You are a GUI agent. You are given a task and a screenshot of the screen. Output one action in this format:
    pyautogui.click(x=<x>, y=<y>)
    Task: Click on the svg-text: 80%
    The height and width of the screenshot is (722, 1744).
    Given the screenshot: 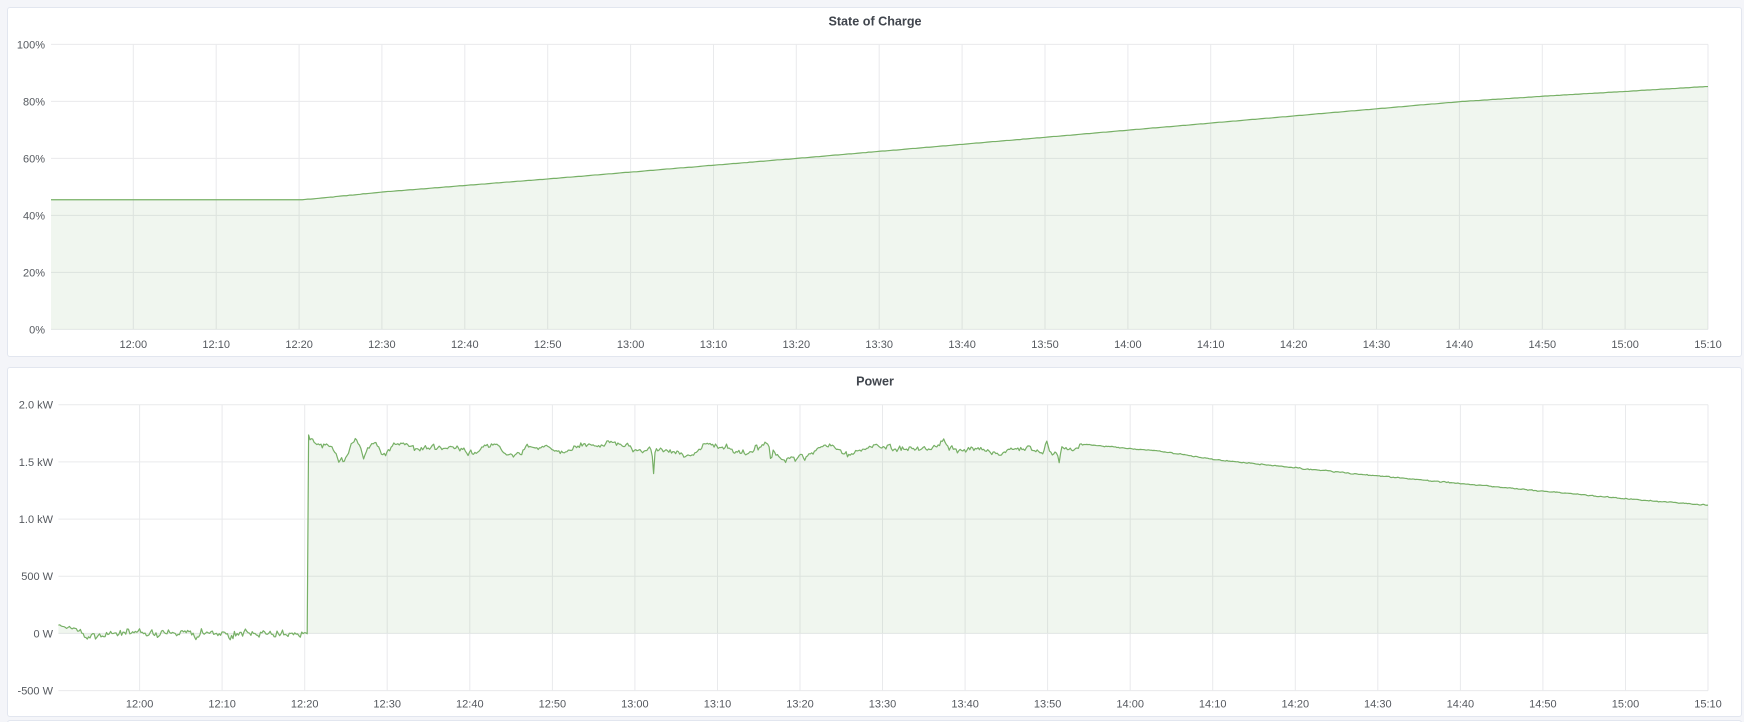 What is the action you would take?
    pyautogui.click(x=34, y=102)
    